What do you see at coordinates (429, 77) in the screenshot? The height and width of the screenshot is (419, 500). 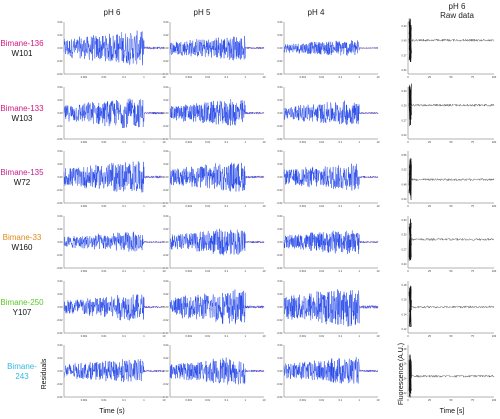 I see `x-tick-label: 25` at bounding box center [429, 77].